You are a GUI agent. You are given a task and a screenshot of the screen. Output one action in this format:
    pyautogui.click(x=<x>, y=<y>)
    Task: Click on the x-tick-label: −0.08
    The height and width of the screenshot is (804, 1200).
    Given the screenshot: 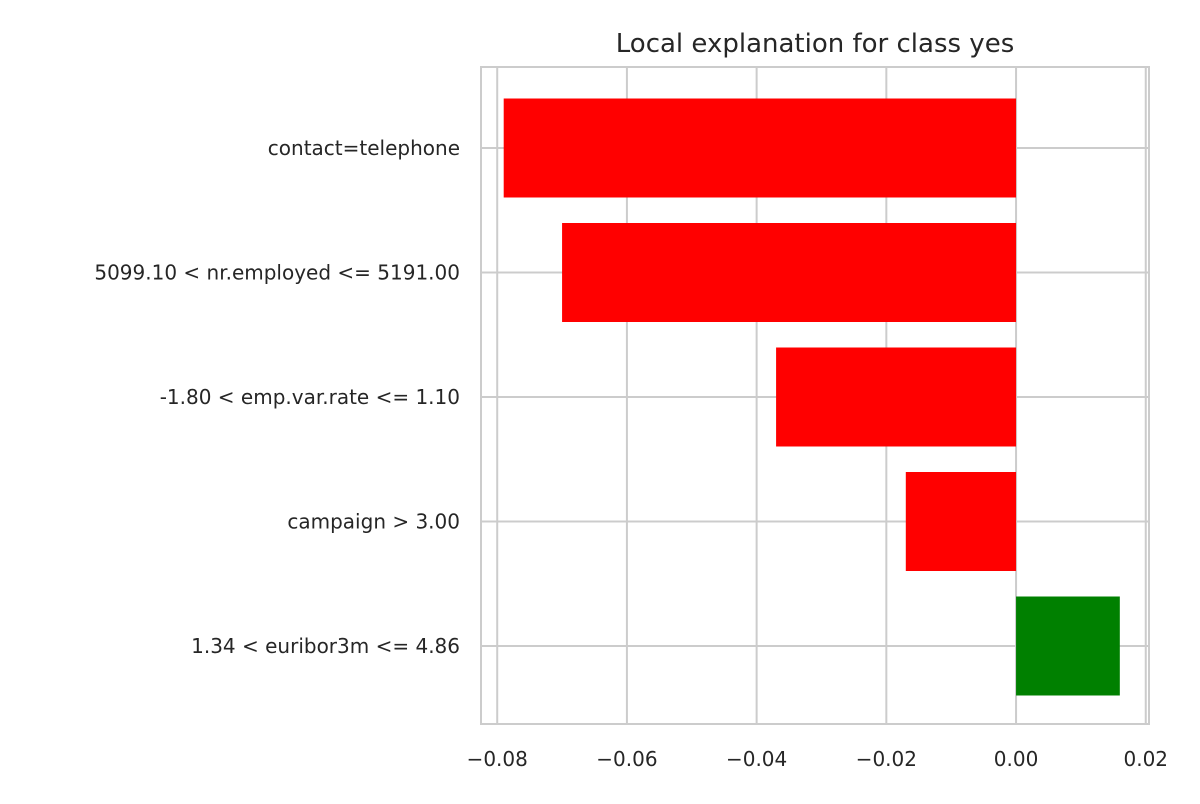 What is the action you would take?
    pyautogui.click(x=497, y=759)
    